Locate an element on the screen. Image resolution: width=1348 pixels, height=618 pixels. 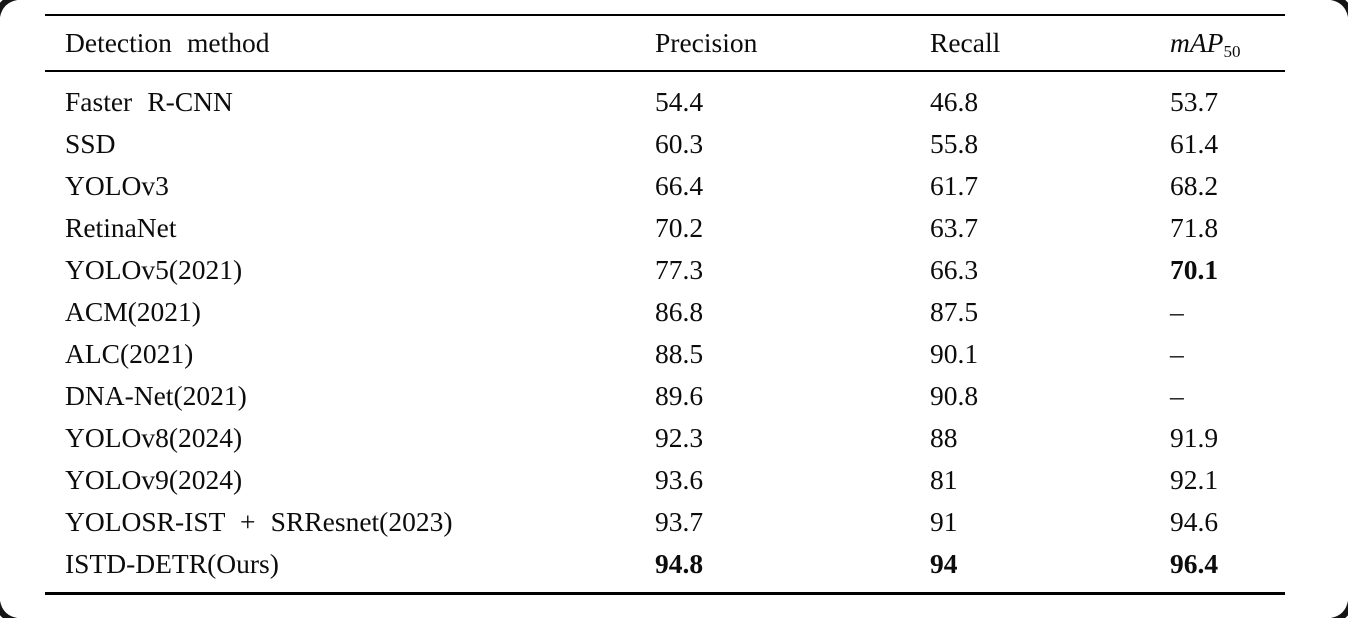
table-row: YOLOSR-IST + SRResnet(2023) 93.7 91 94.6 is located at coordinates (665, 522).